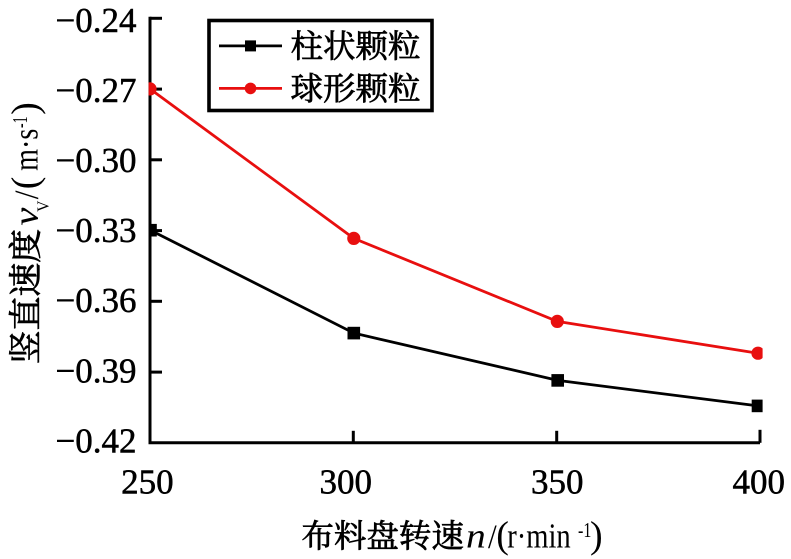 This screenshot has height=559, width=791. I want to click on svg-text: v, so click(26, 216).